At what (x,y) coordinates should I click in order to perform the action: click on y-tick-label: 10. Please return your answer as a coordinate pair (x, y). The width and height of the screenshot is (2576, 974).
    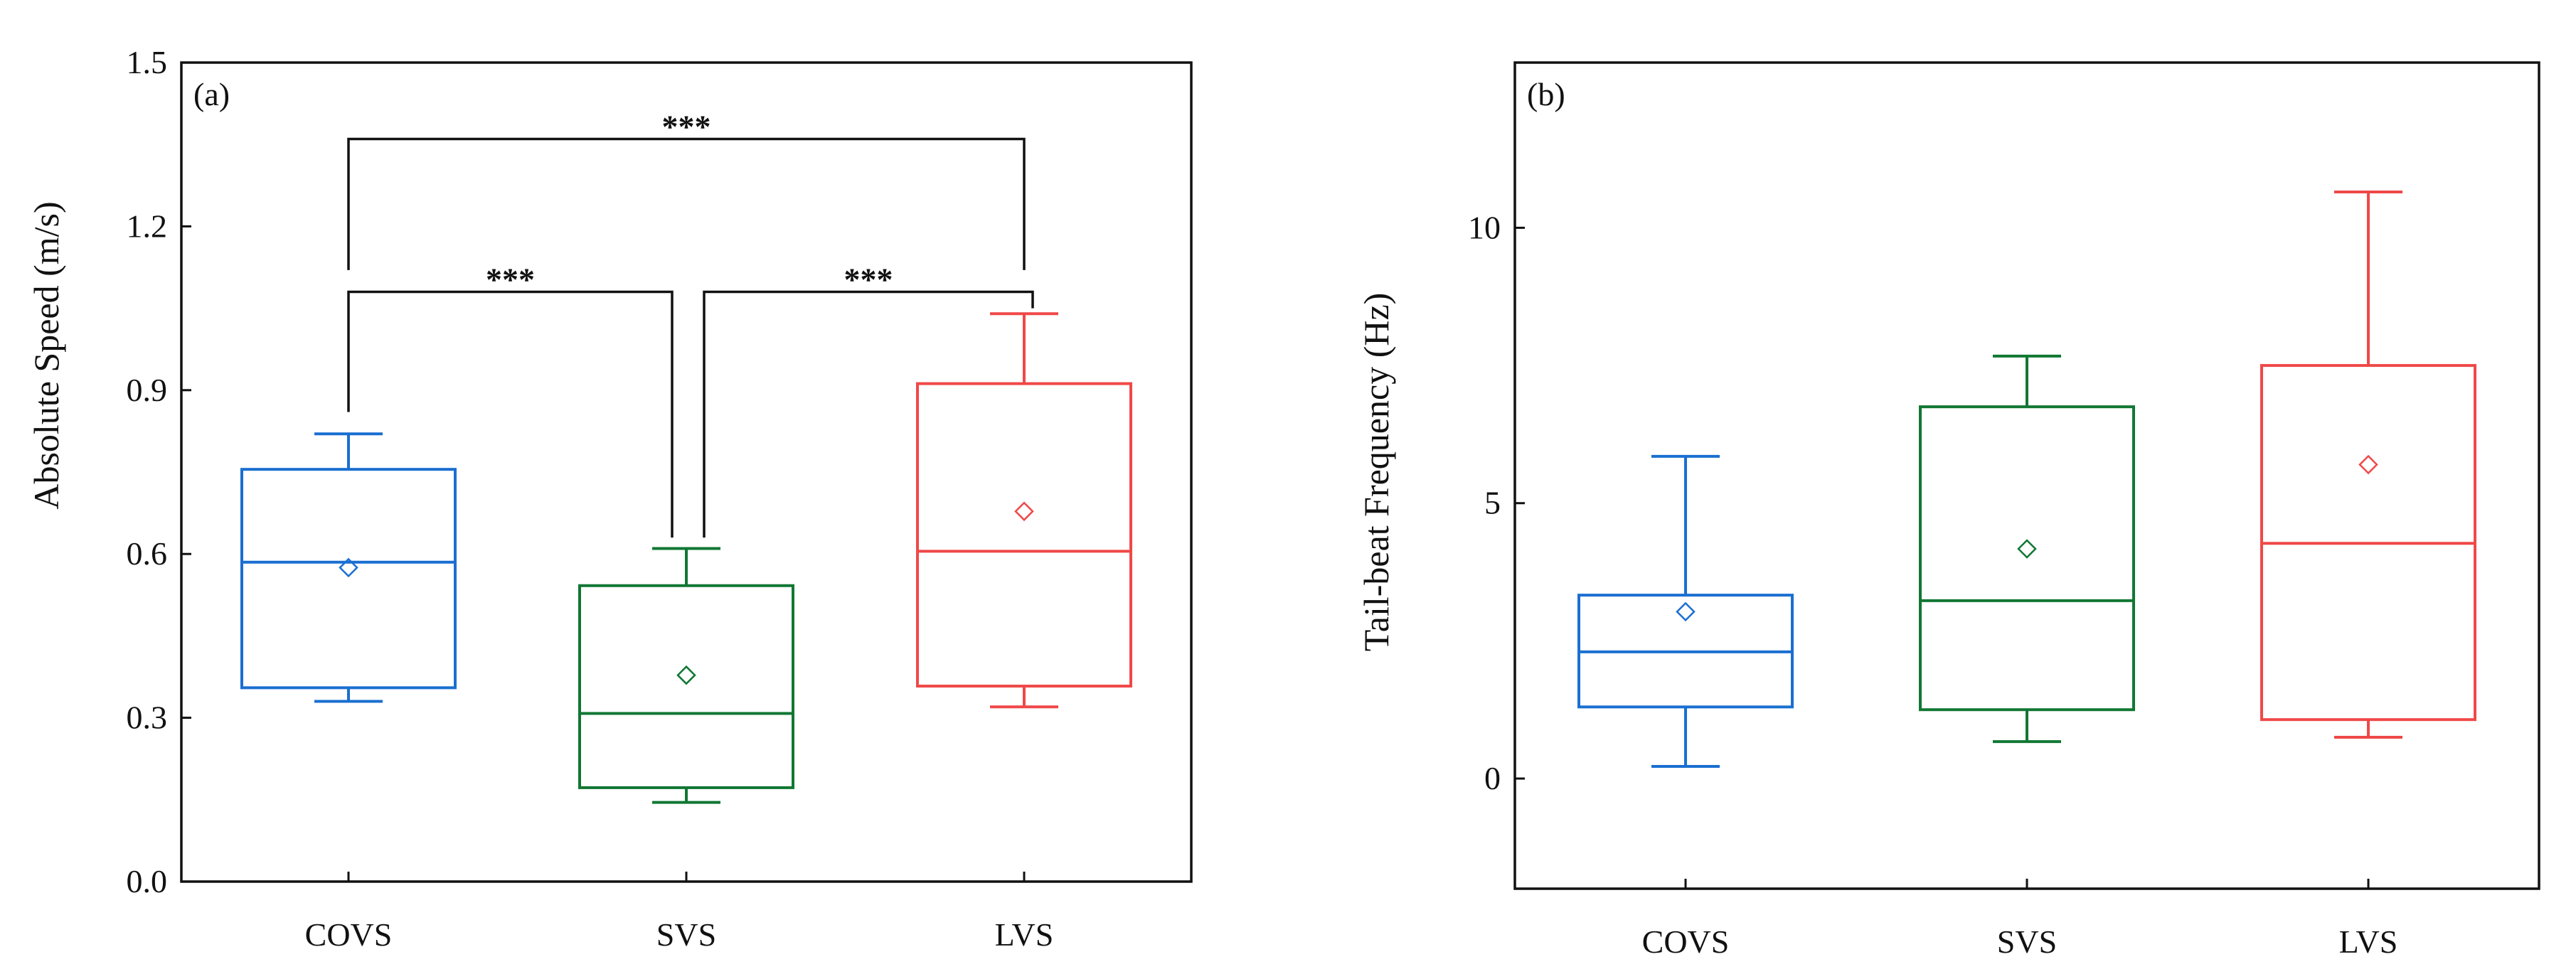
    Looking at the image, I should click on (1484, 227).